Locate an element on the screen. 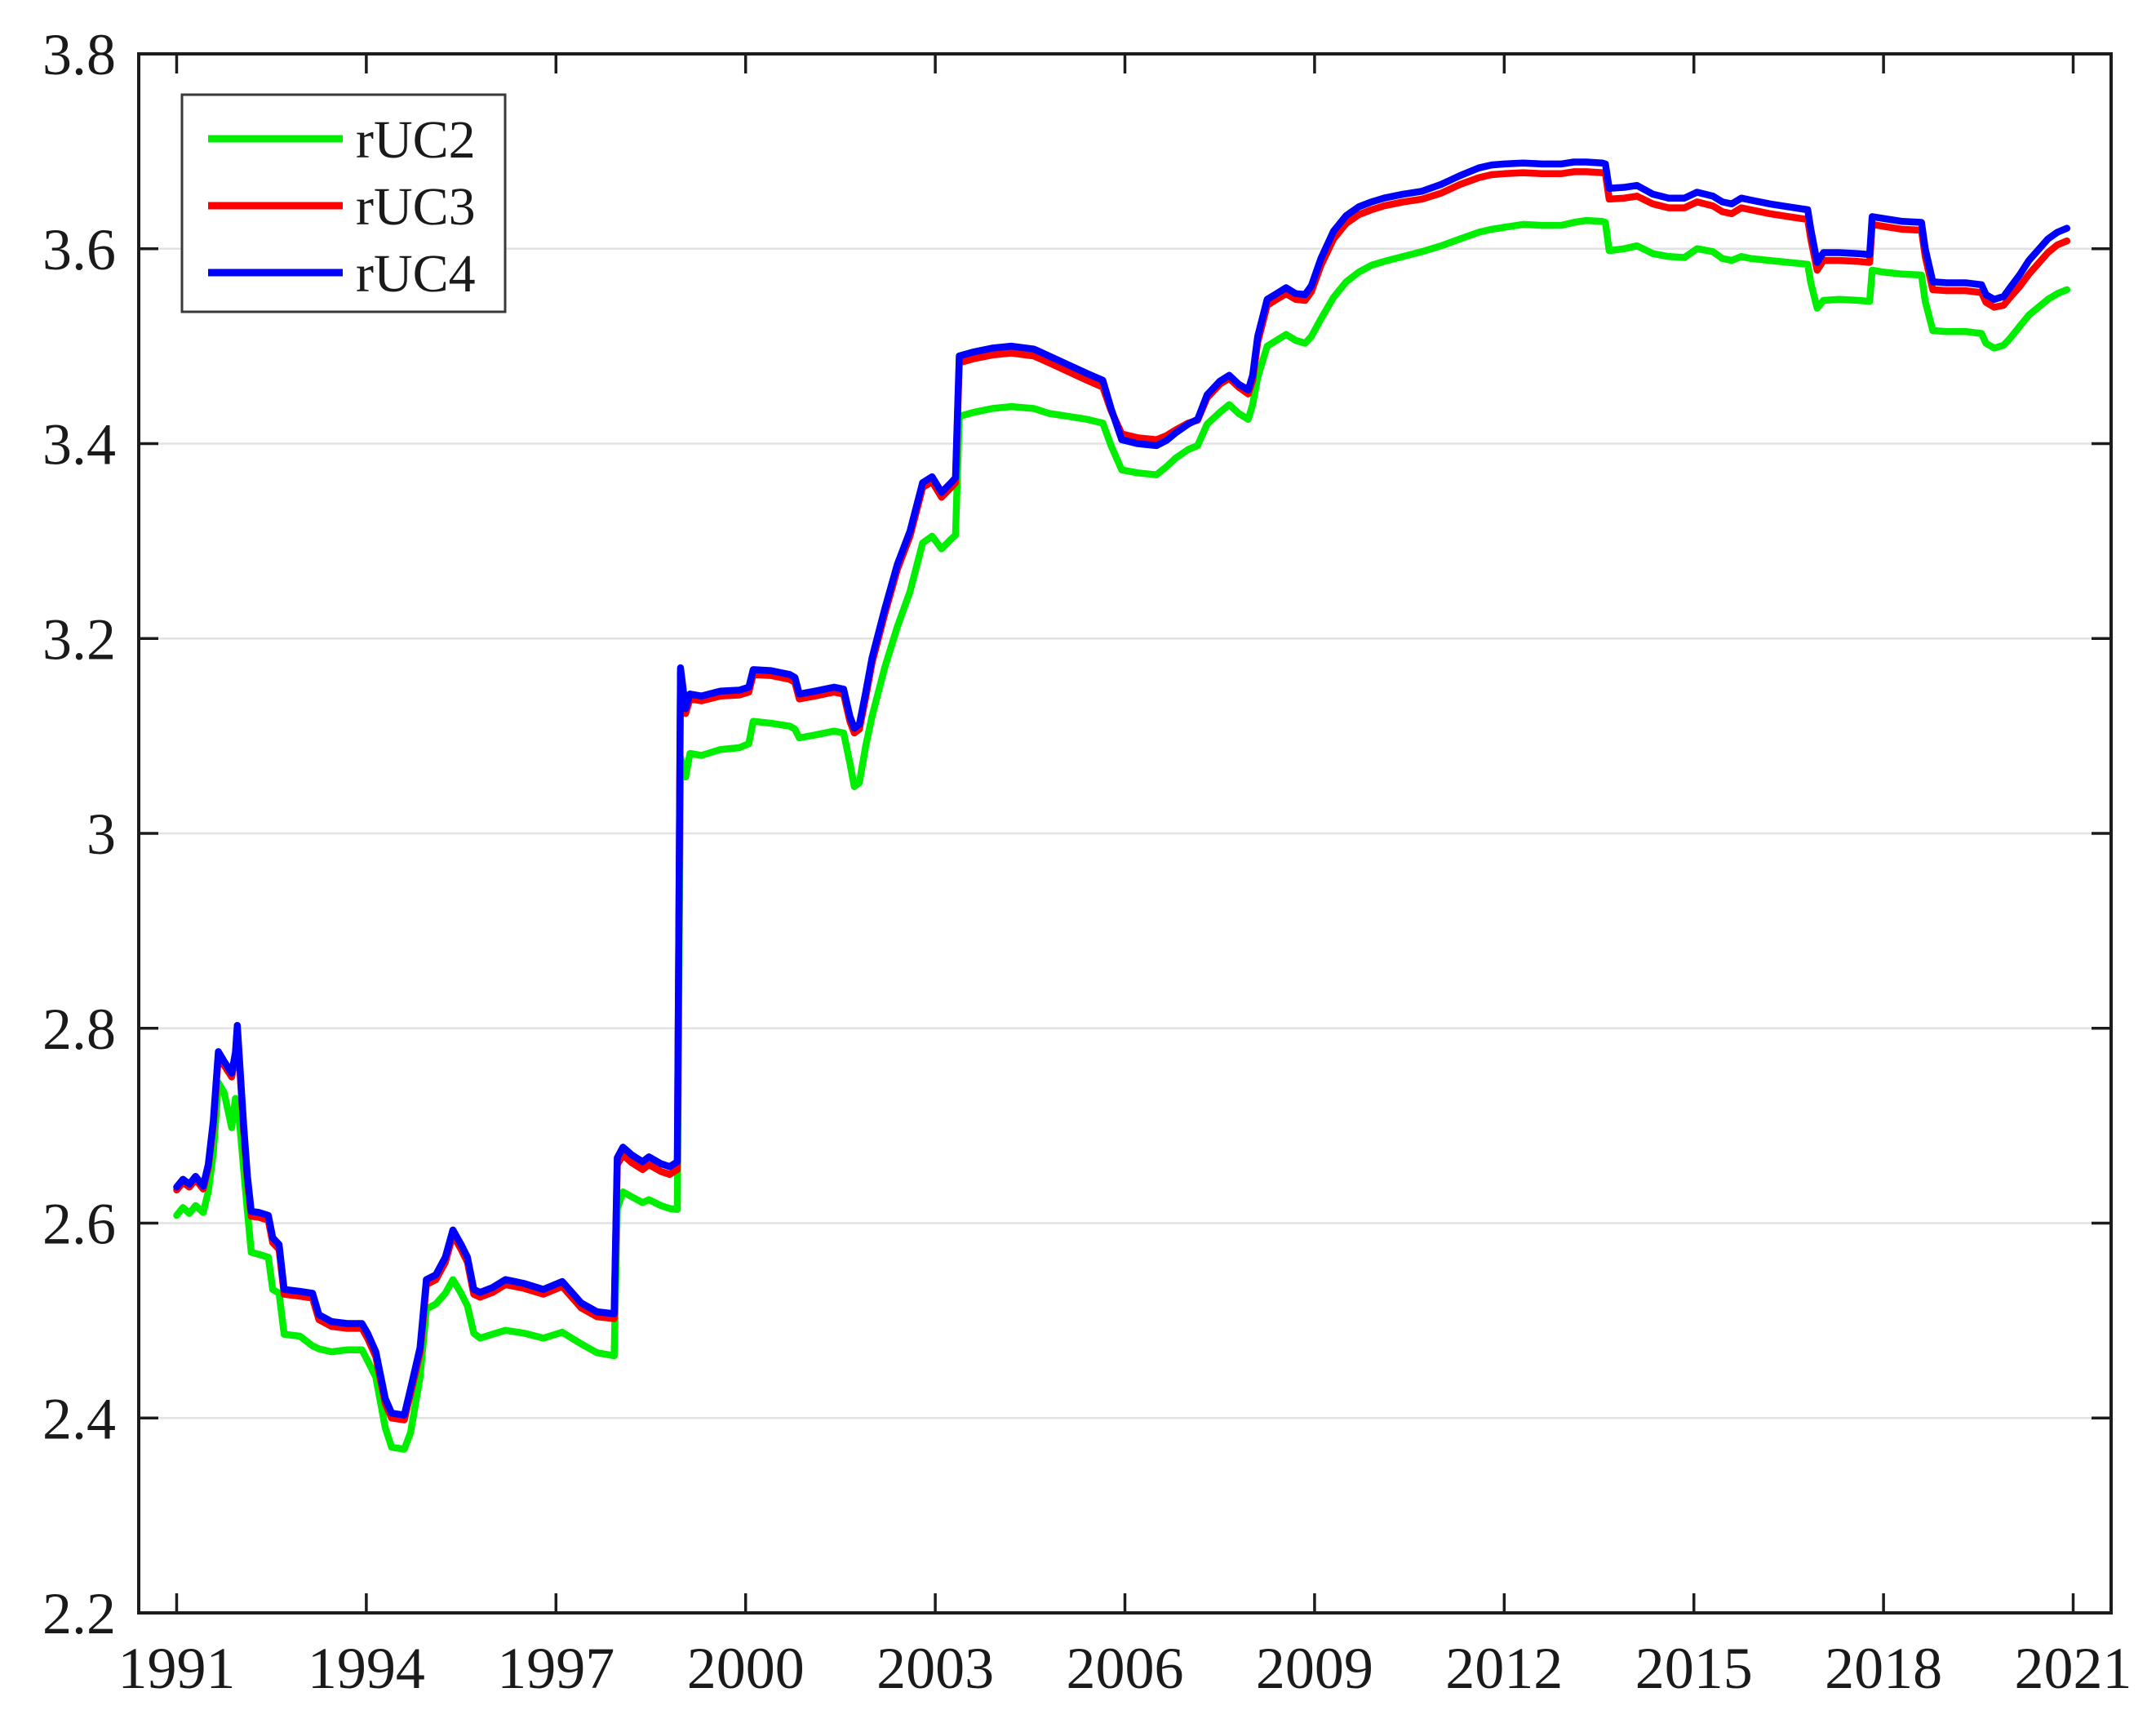 This screenshot has width=2156, height=1719. x-tick-label: 2003 is located at coordinates (935, 1668).